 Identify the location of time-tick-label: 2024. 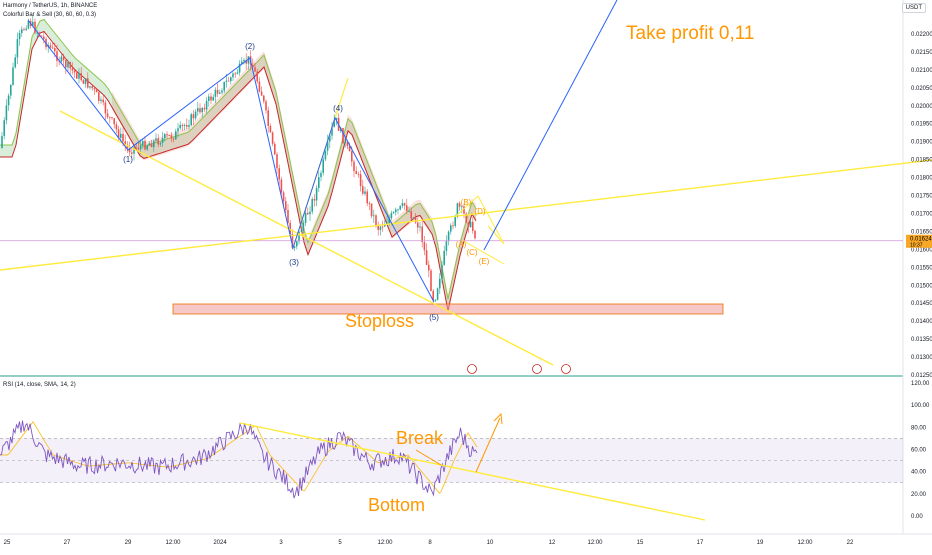
(220, 543).